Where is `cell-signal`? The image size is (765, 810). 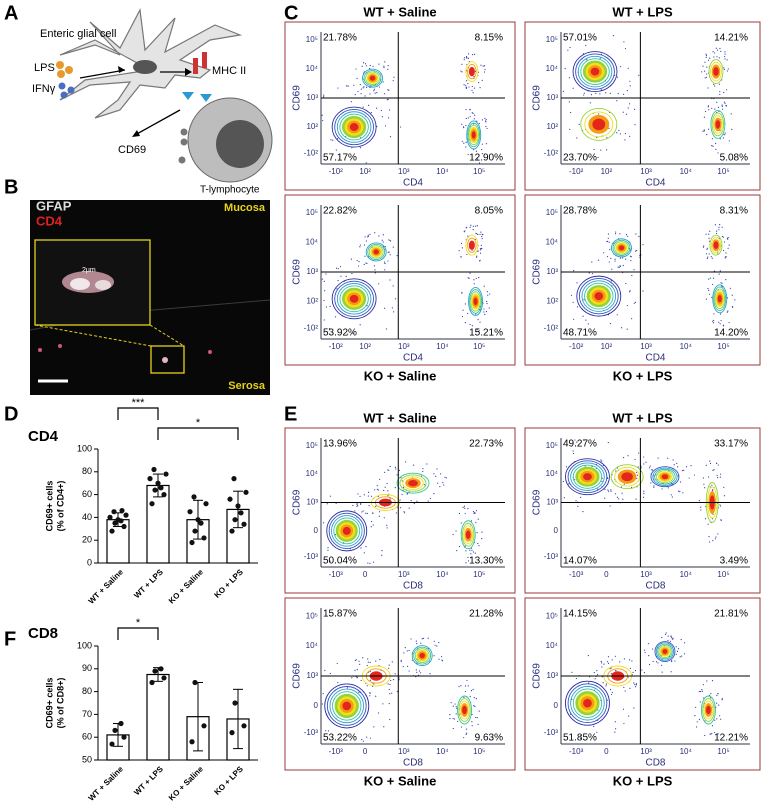
cell-signal is located at coordinates (103, 285).